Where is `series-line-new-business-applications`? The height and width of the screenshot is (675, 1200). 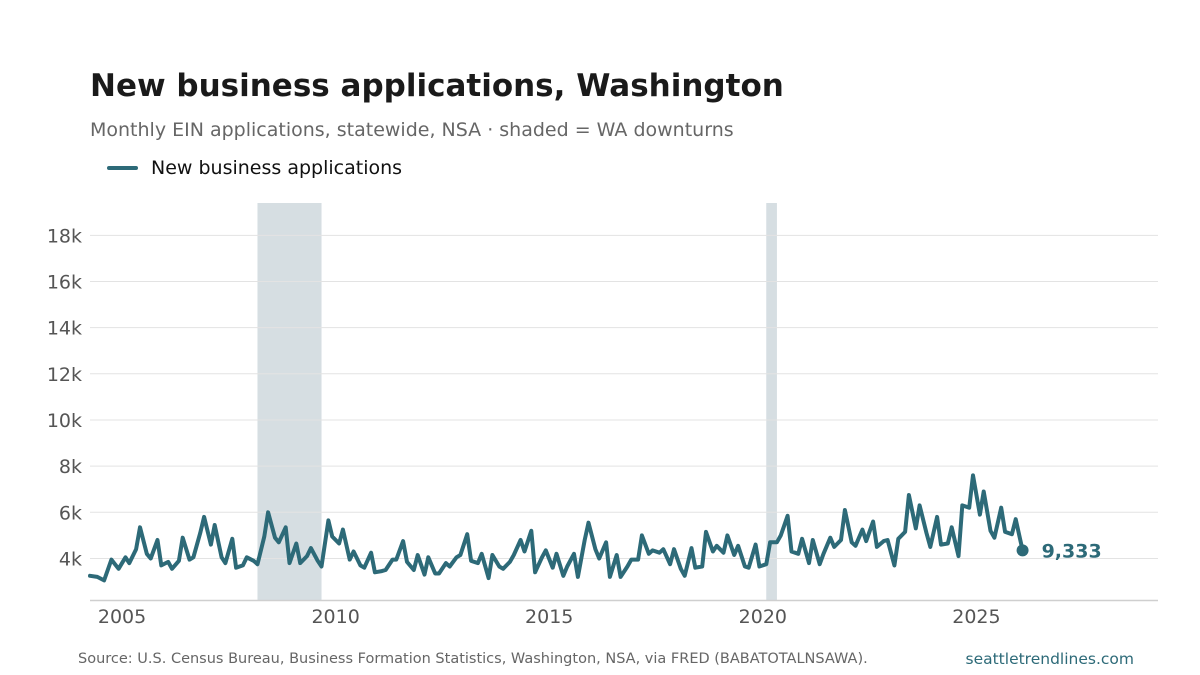
series-line-new-business-applications is located at coordinates (556, 528).